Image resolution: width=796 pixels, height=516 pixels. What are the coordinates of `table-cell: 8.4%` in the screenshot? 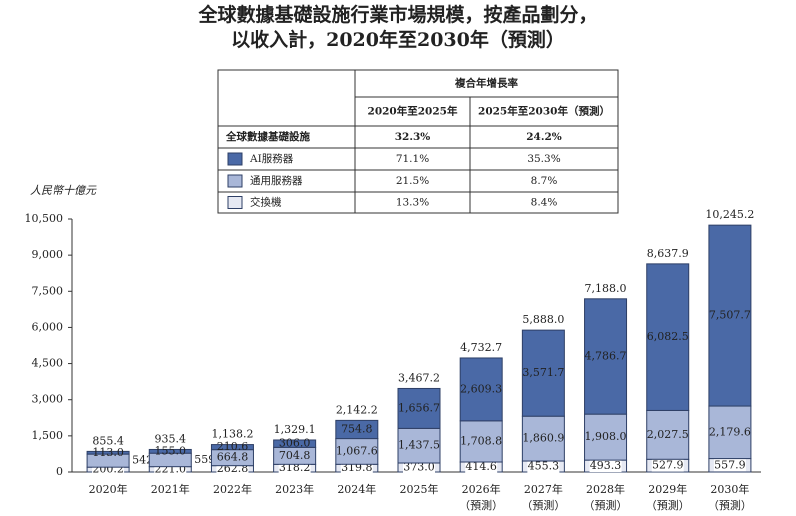 It's located at (544, 203).